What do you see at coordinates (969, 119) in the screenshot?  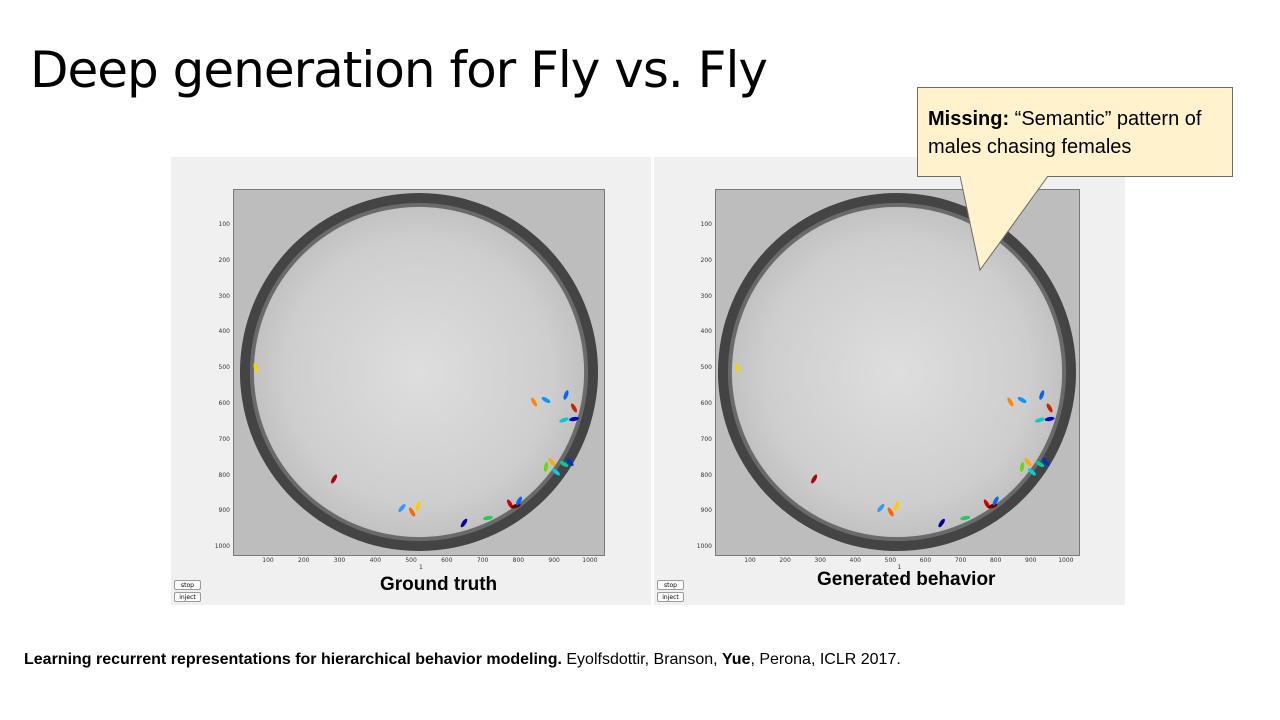 I see `callout-bold-prefix: Missing:` at bounding box center [969, 119].